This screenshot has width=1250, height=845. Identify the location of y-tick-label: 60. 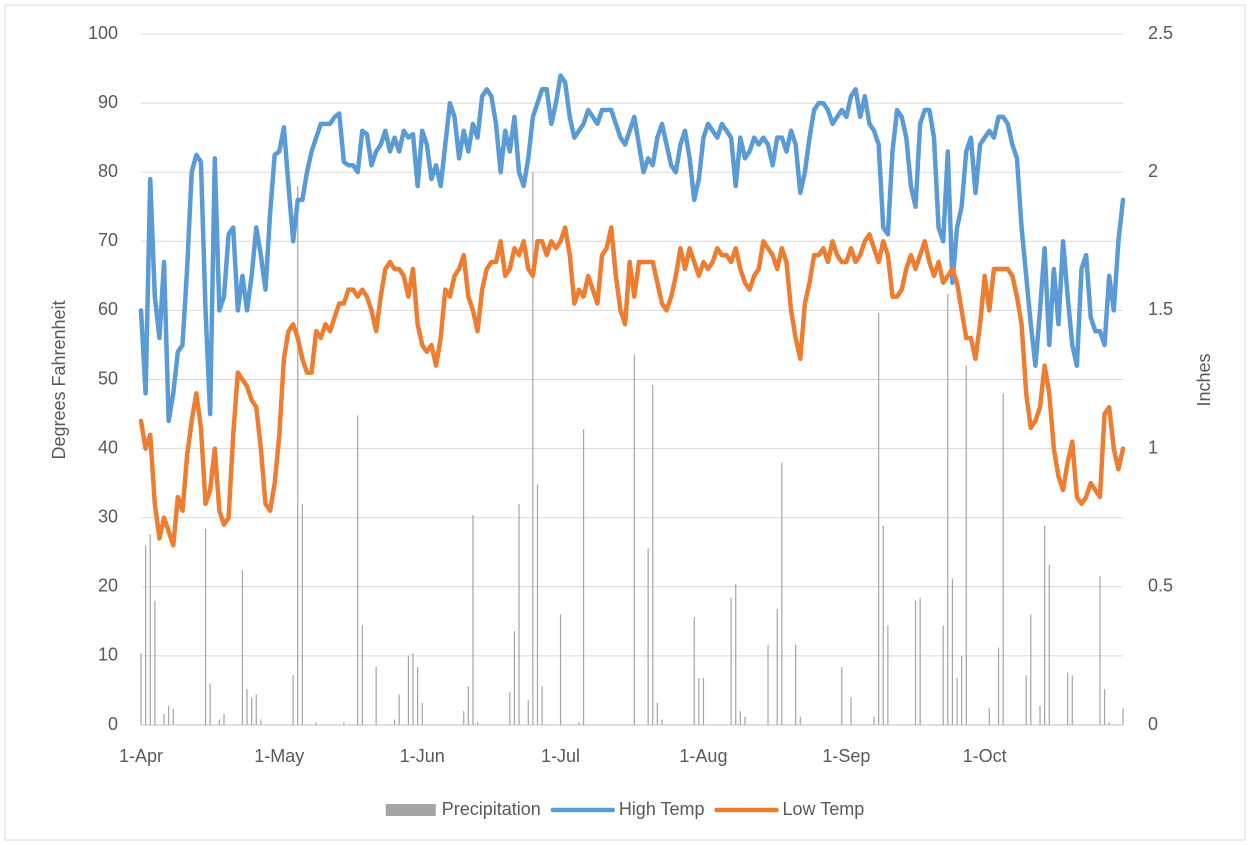
(108, 309).